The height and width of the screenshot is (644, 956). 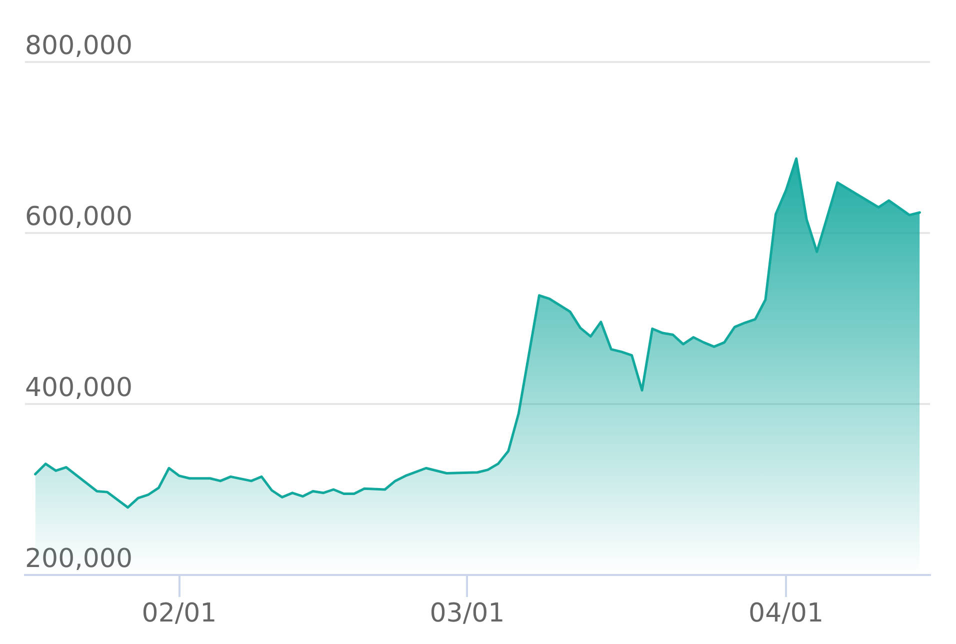 What do you see at coordinates (79, 387) in the screenshot?
I see `y-tick-label: 400,000` at bounding box center [79, 387].